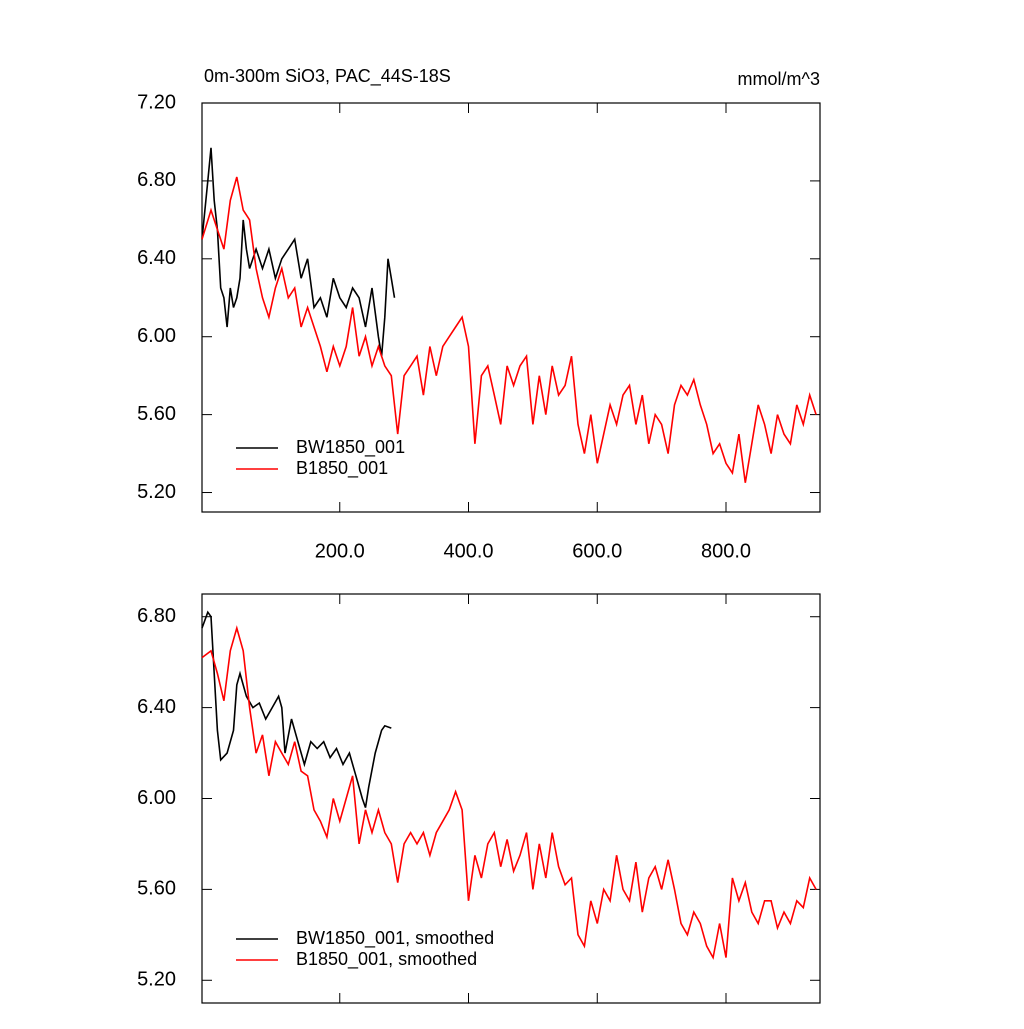 This screenshot has height=1029, width=1024. I want to click on legend-label: B1850_001, so click(342, 468).